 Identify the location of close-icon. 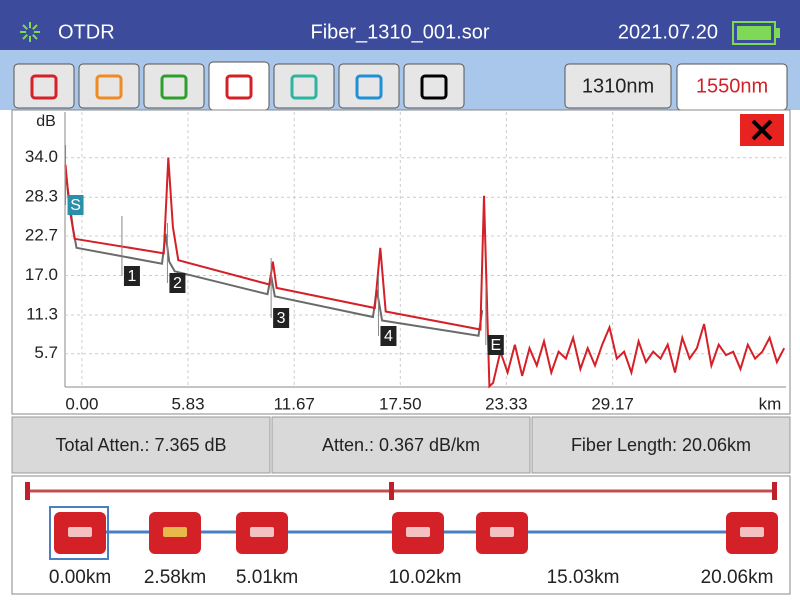
(762, 130).